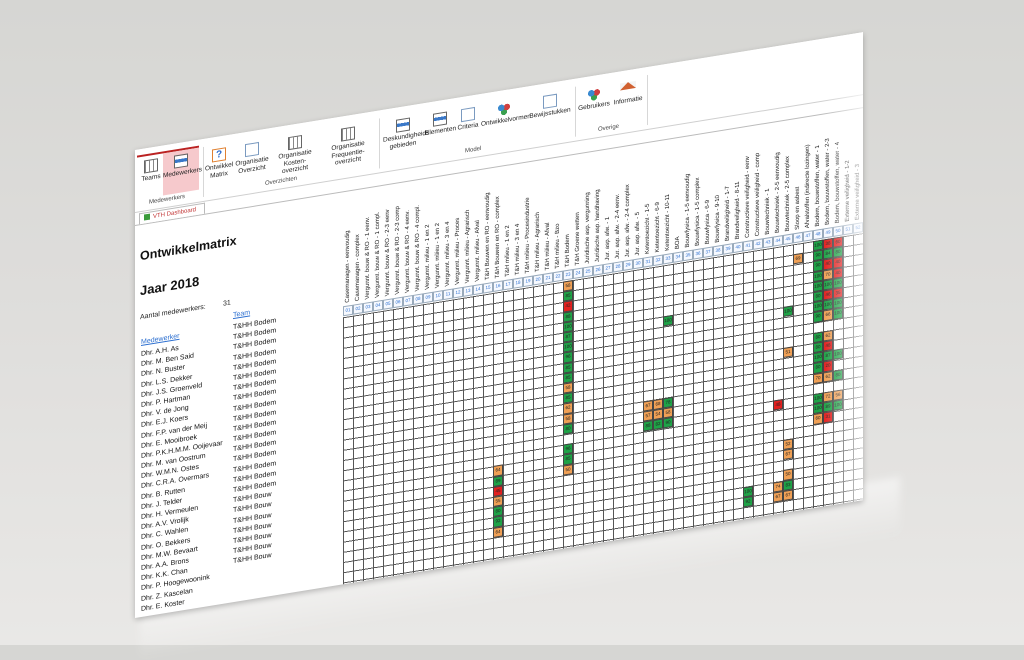 The width and height of the screenshot is (1024, 660). What do you see at coordinates (219, 163) in the screenshot?
I see `ontwikkel-matrix-button: ? Ontwikkel Matrix` at bounding box center [219, 163].